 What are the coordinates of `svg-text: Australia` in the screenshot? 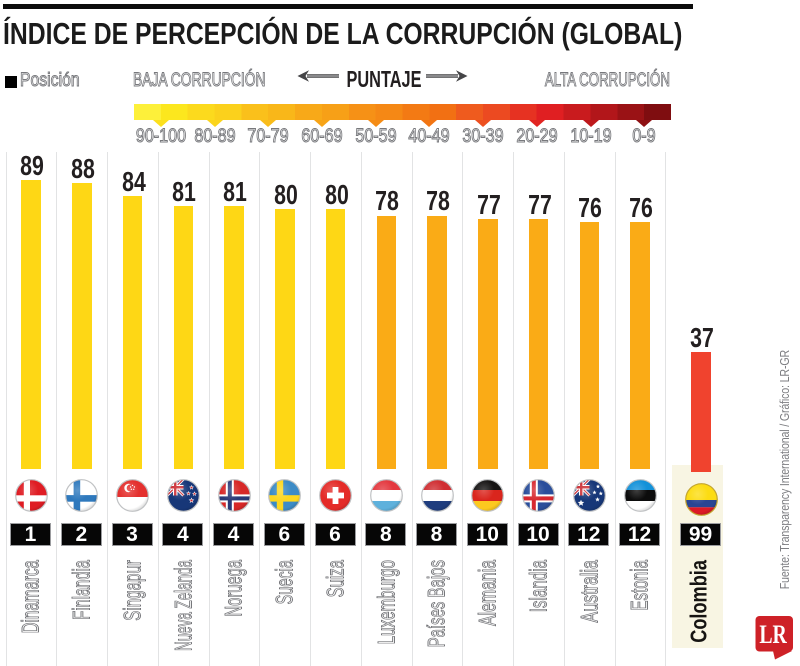 It's located at (590, 591).